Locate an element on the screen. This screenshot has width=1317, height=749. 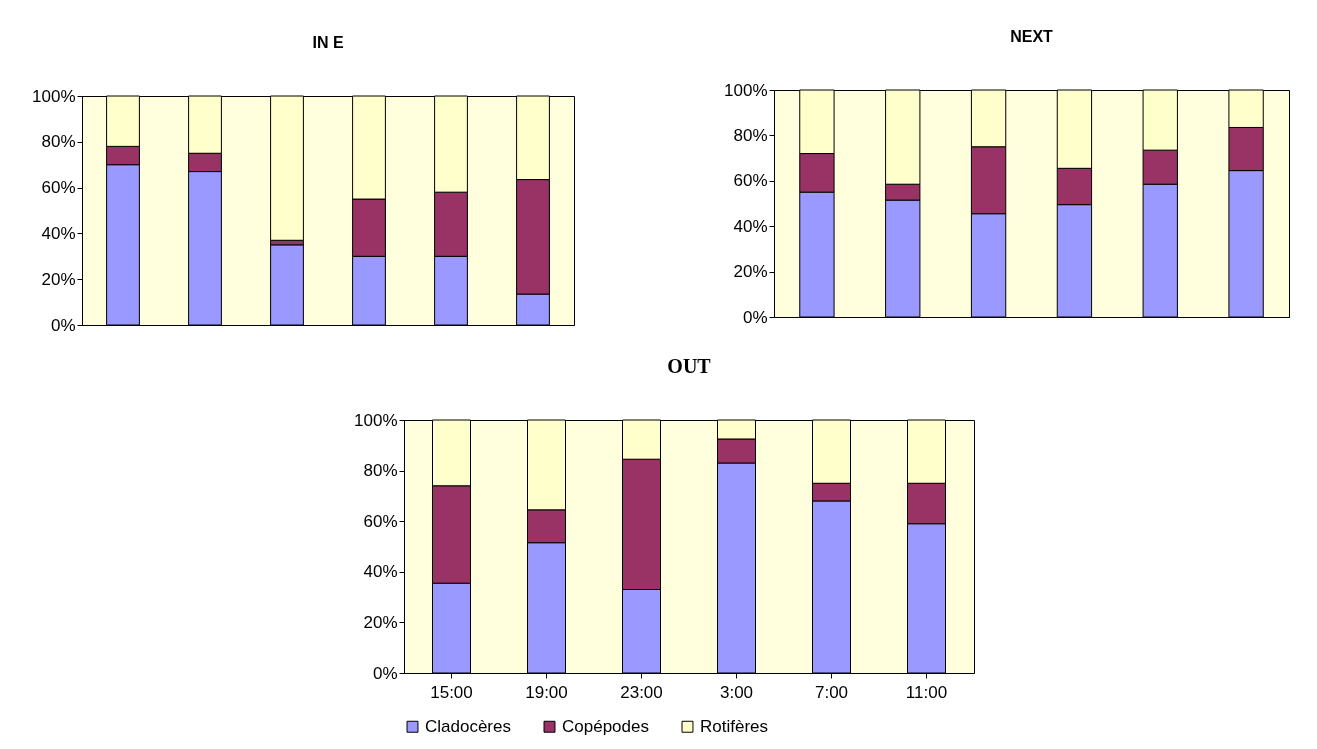
x-tick-label: 15:00 is located at coordinates (451, 692).